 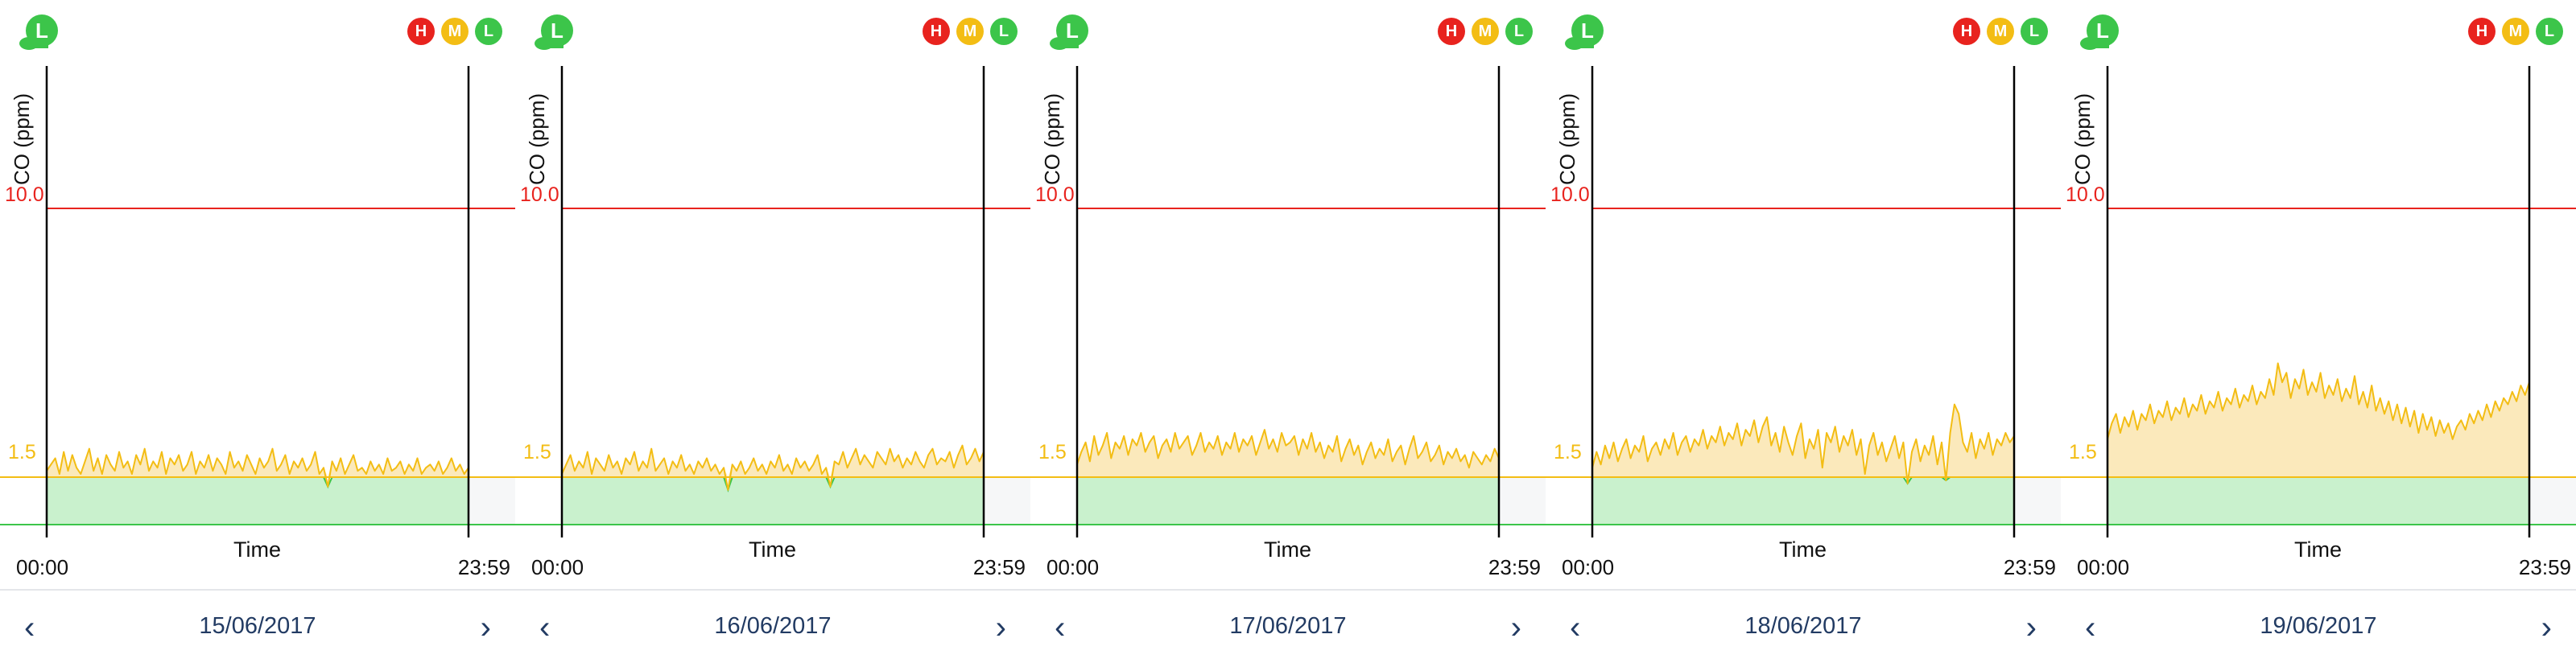 What do you see at coordinates (1803, 626) in the screenshot?
I see `date-label: 18/06/2017` at bounding box center [1803, 626].